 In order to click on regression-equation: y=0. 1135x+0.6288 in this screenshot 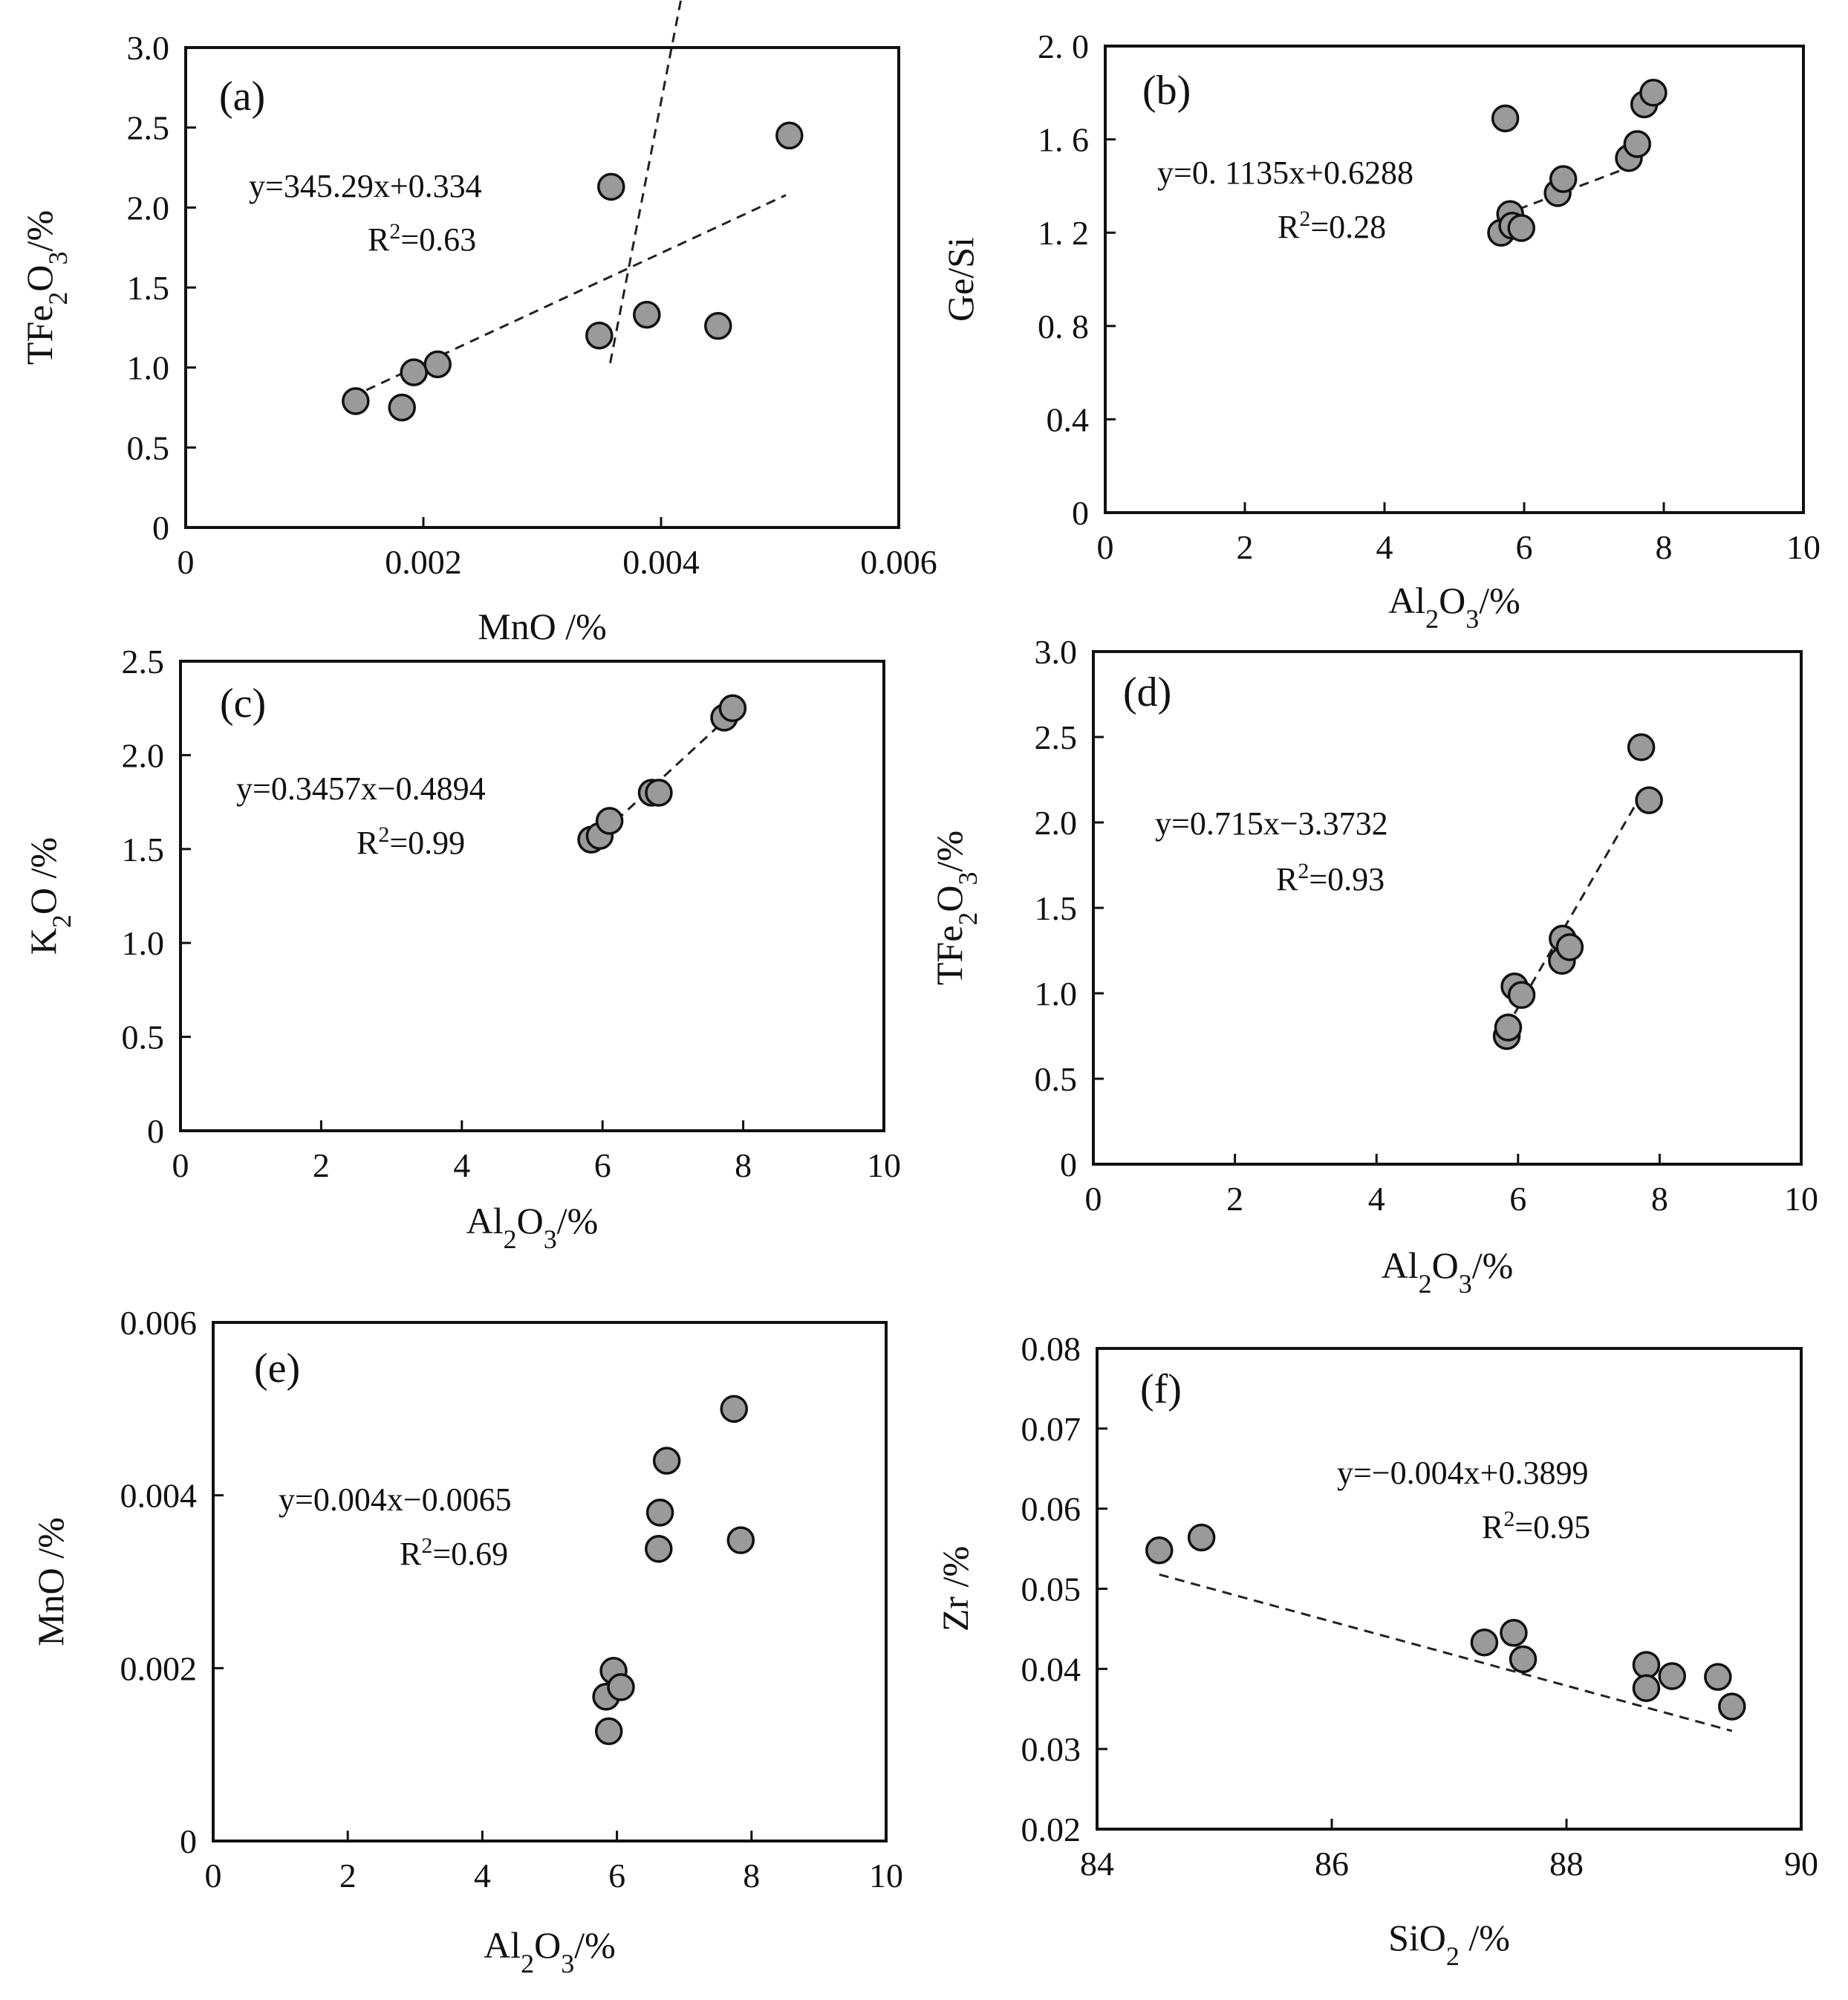, I will do `click(1285, 173)`.